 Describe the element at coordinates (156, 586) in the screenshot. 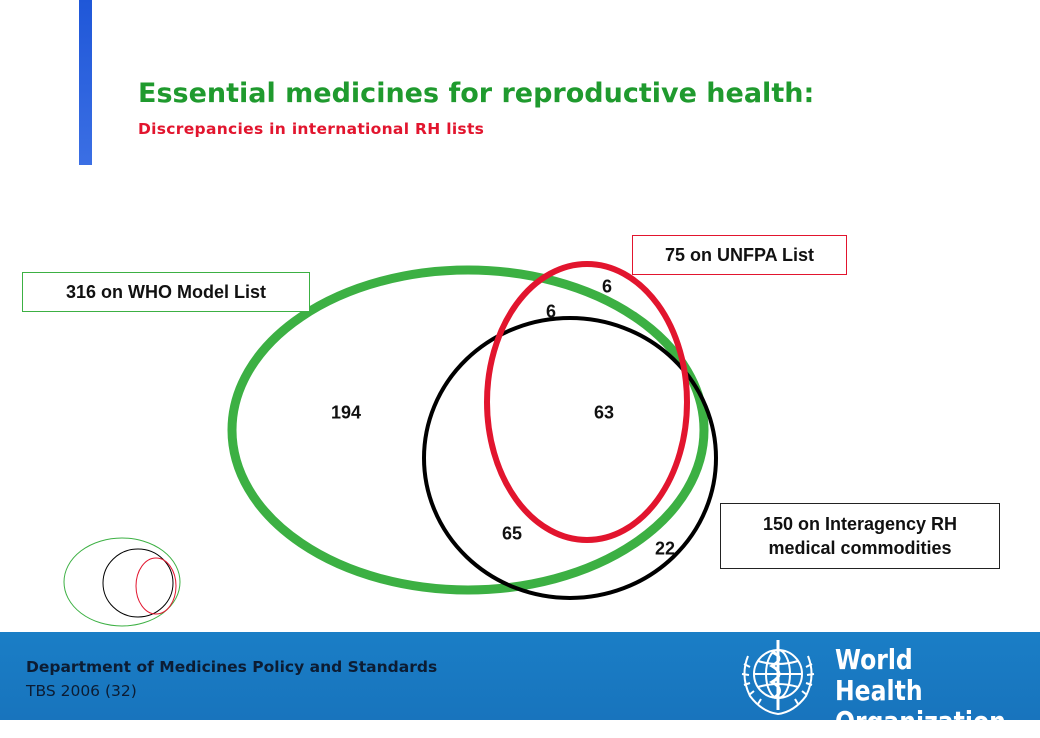

I see `mini-unfpa-circle` at that location.